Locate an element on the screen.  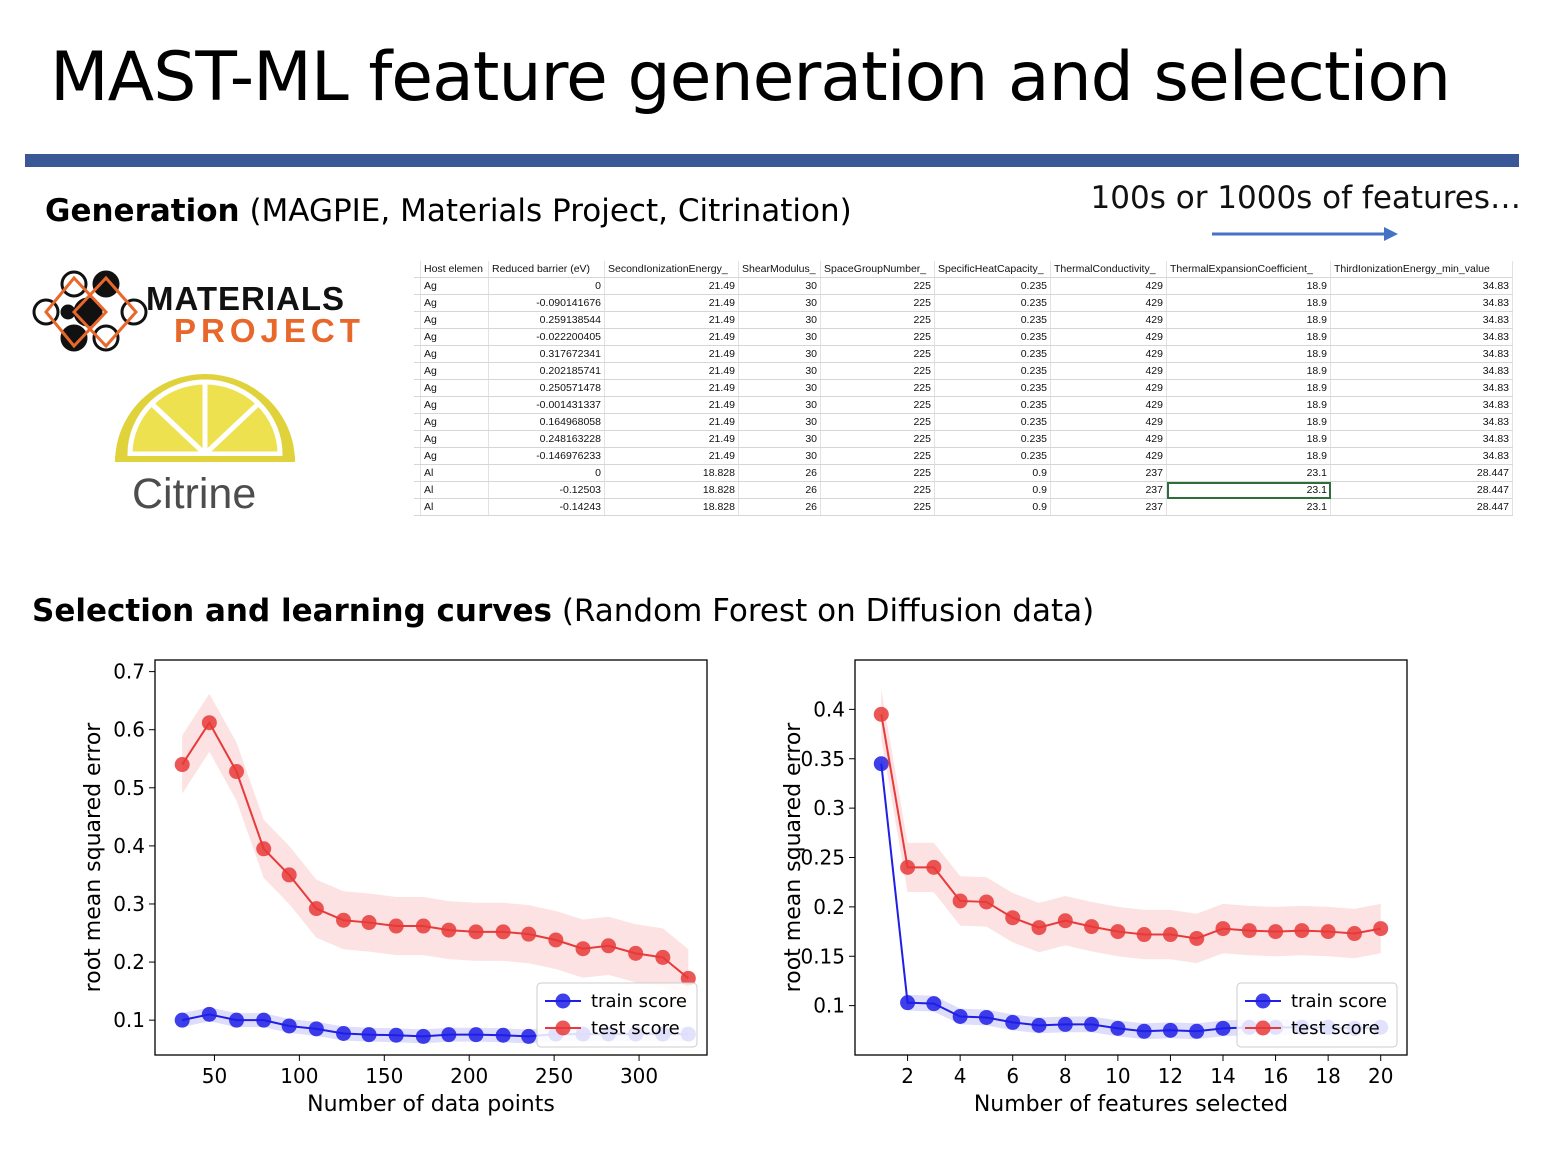
column-header: ThirdIonizationEnergy_min_value is located at coordinates (1421, 269).